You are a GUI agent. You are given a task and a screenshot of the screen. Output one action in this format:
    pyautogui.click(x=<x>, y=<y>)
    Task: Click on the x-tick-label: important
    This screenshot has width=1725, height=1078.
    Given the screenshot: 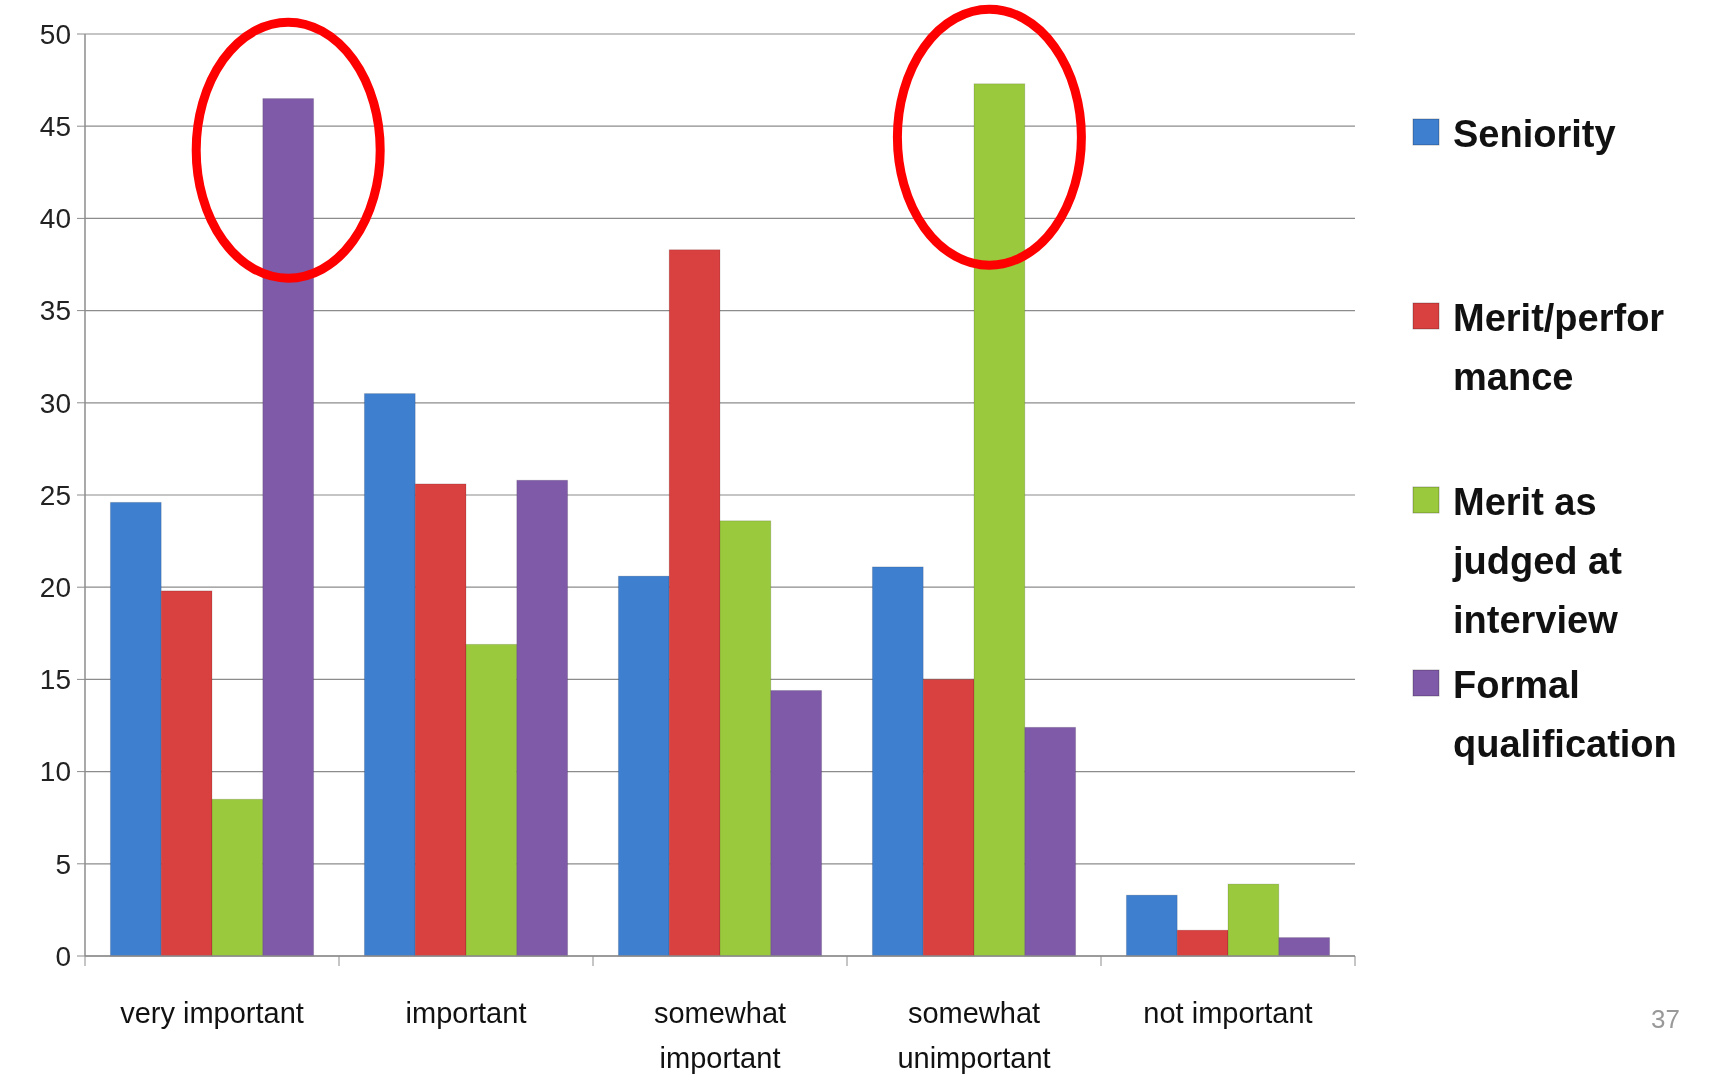 What is the action you would take?
    pyautogui.click(x=466, y=1013)
    